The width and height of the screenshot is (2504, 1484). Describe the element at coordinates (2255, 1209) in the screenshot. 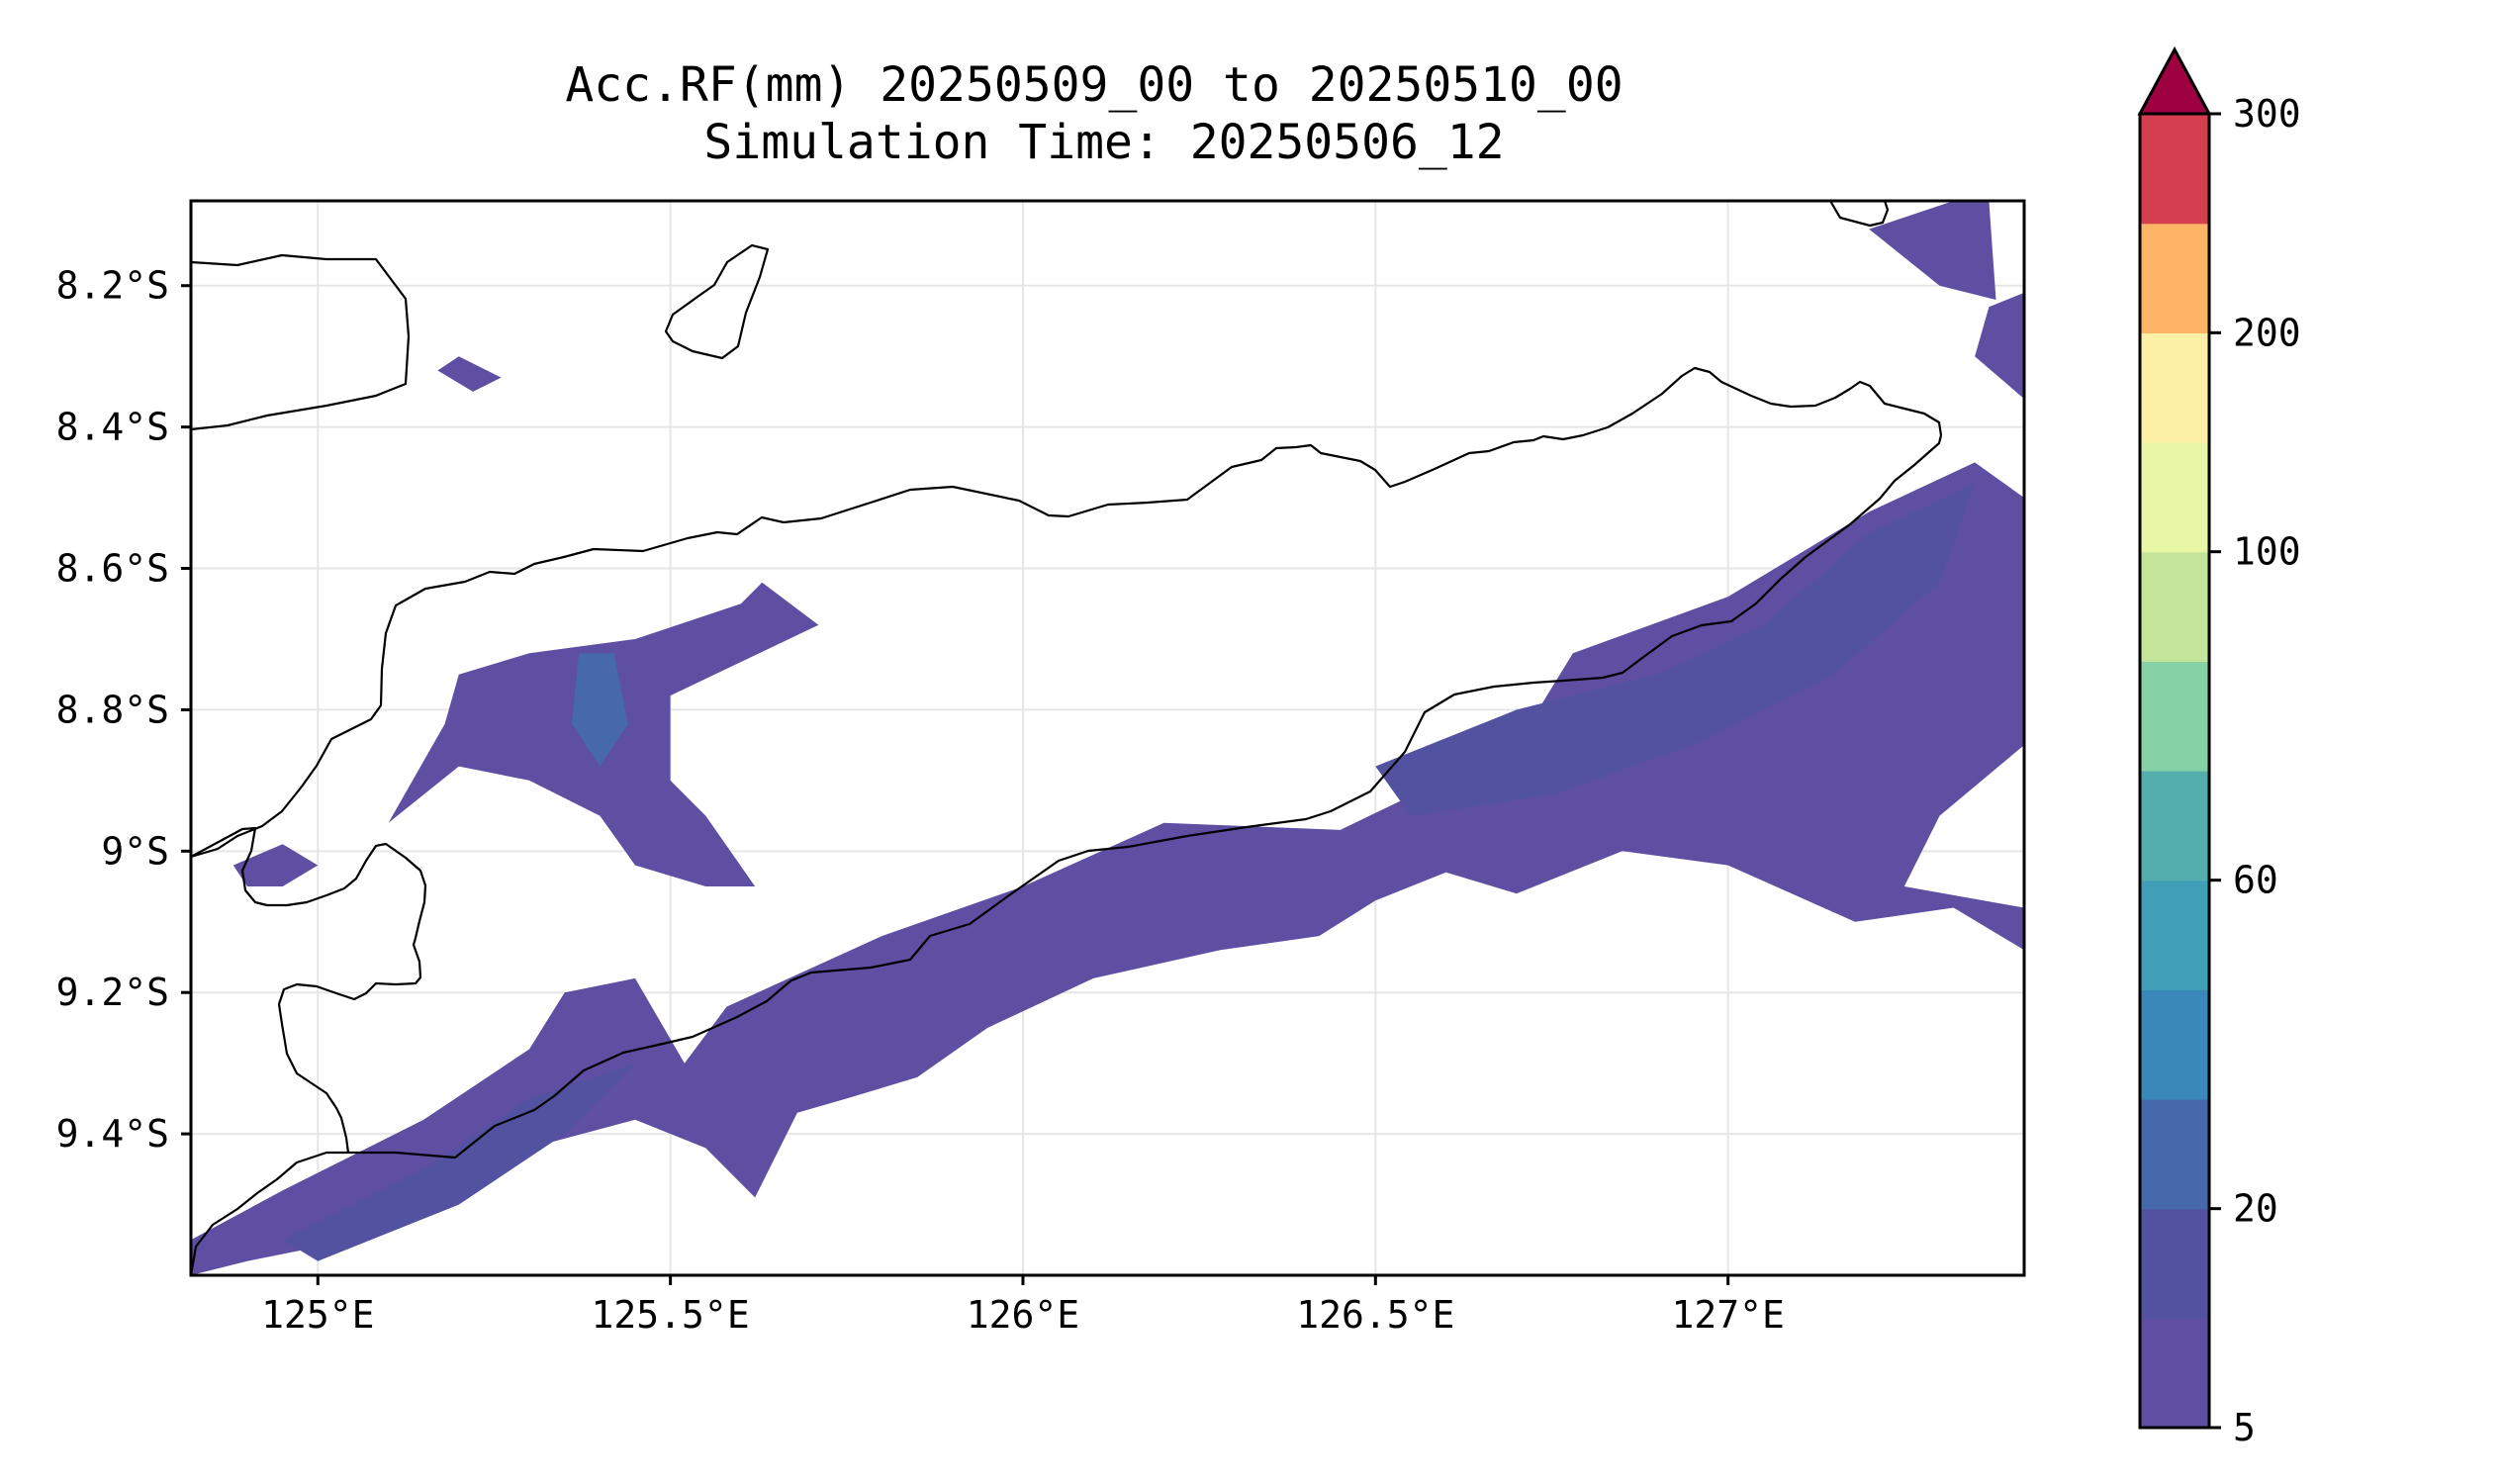

I see `colorbar-tick-label-1: 20` at that location.